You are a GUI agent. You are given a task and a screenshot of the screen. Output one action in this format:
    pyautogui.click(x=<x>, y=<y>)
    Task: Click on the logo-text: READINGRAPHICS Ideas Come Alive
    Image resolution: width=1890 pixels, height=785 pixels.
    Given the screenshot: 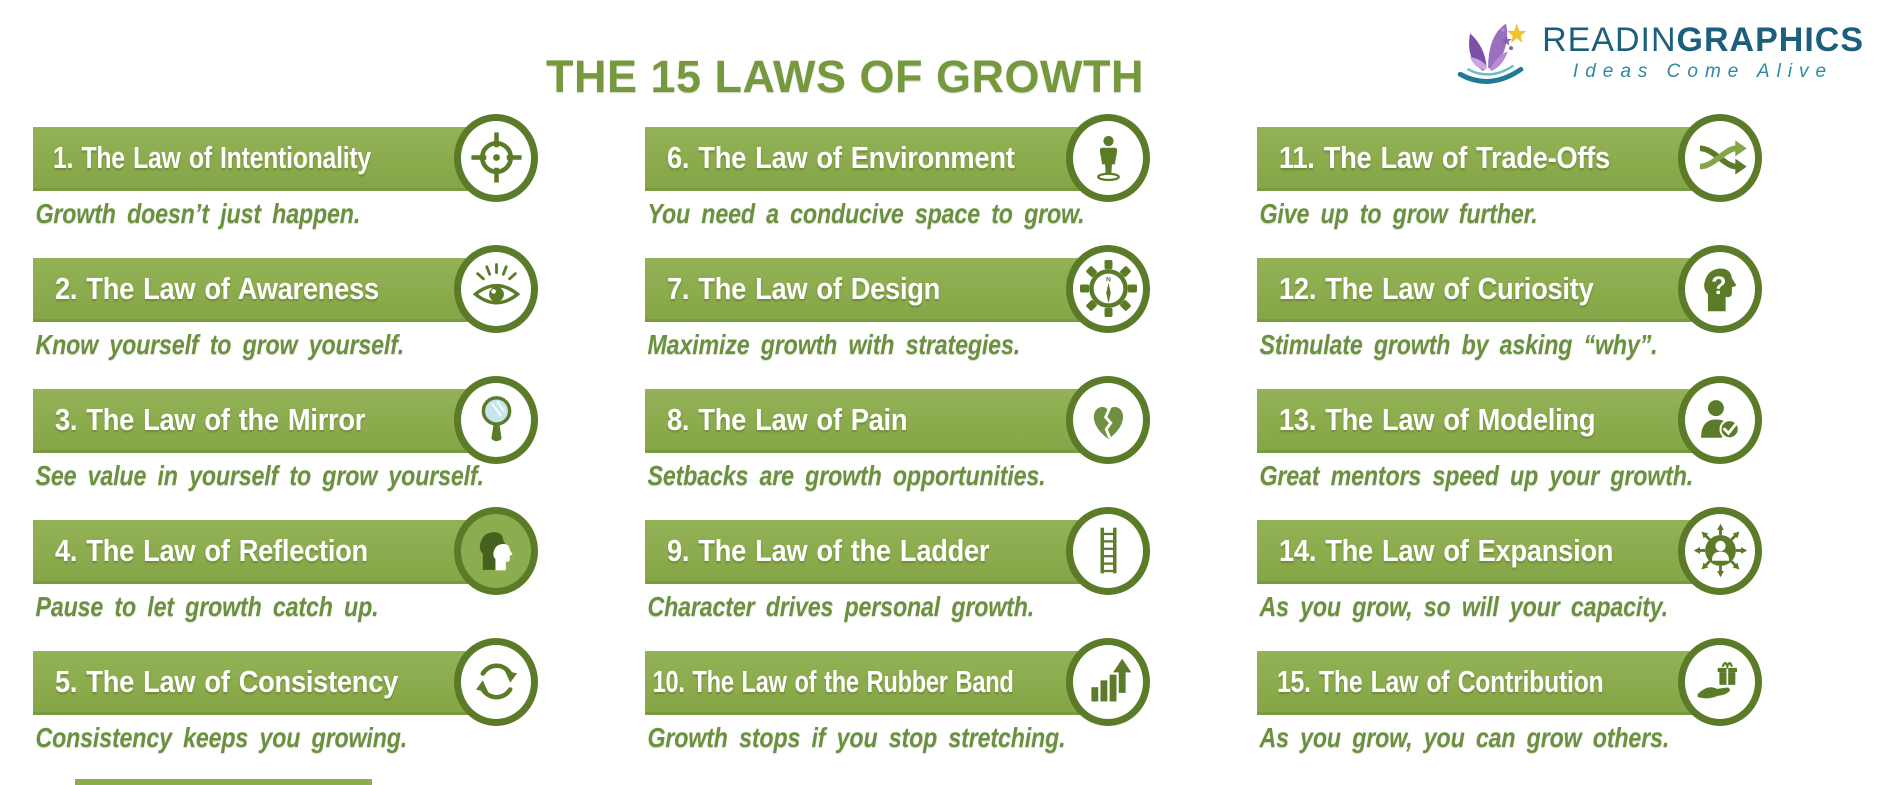 What is the action you would take?
    pyautogui.click(x=1703, y=52)
    